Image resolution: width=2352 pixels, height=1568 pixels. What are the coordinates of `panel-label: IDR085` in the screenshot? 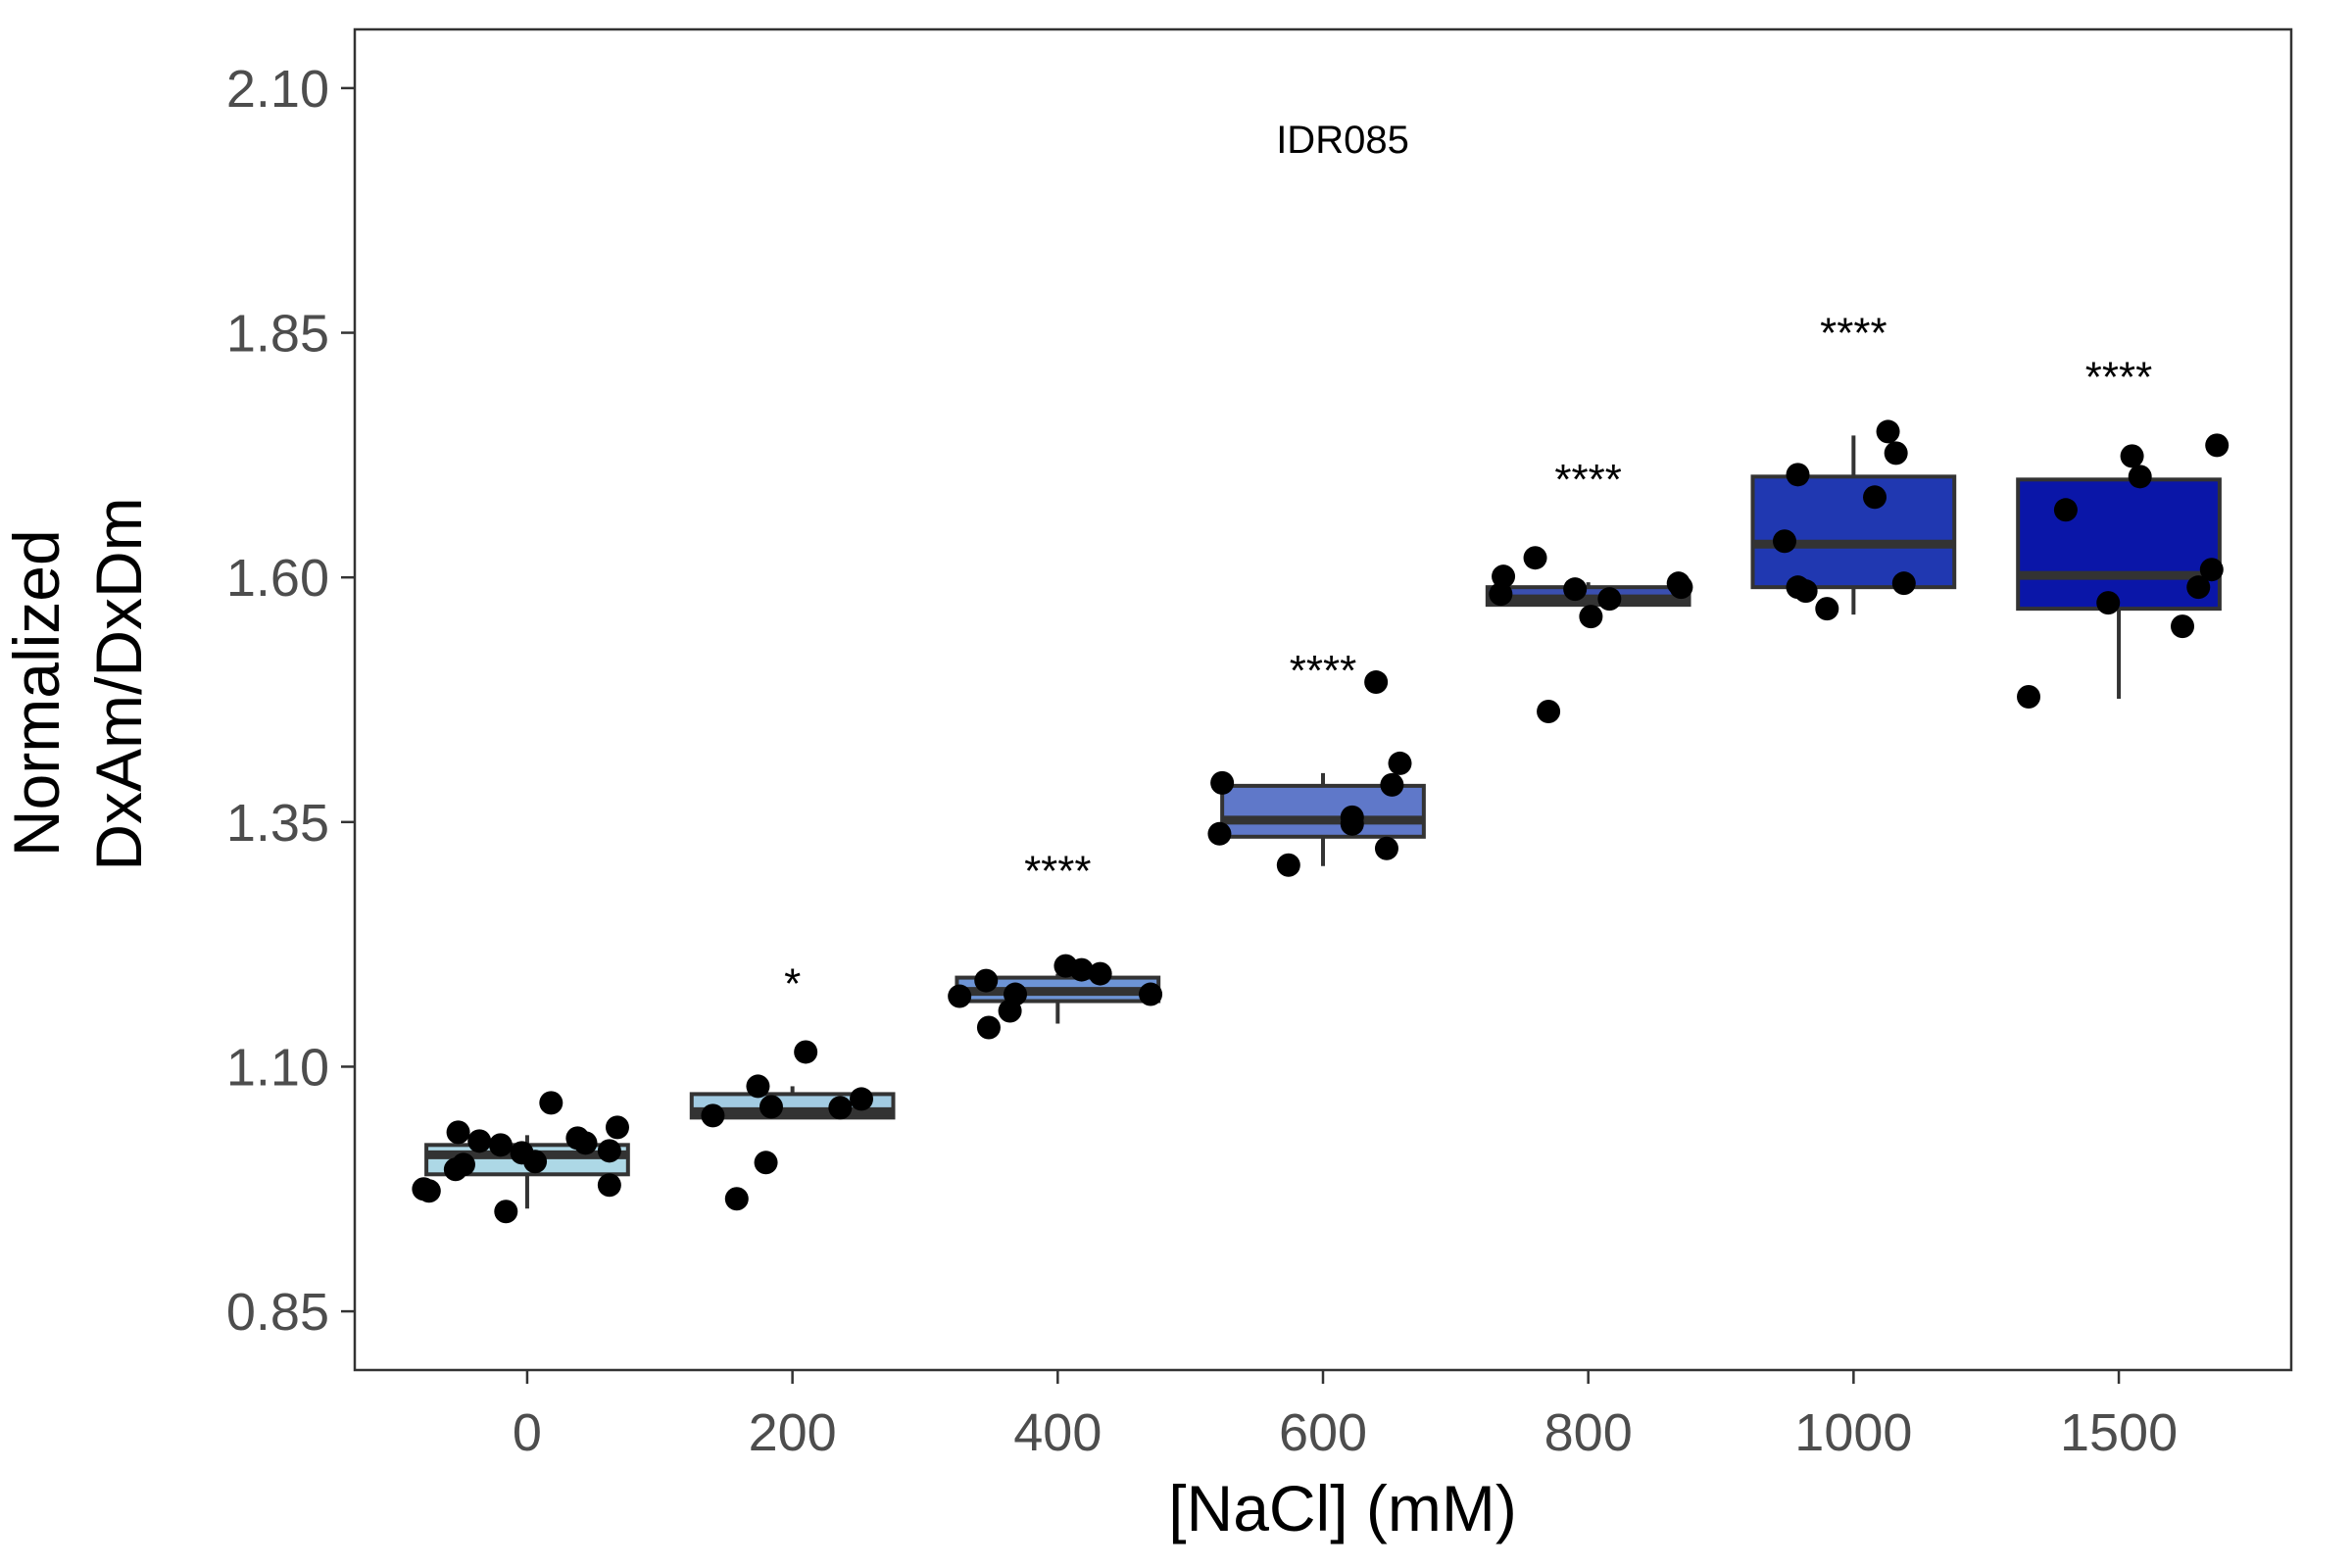 It's located at (1342, 140).